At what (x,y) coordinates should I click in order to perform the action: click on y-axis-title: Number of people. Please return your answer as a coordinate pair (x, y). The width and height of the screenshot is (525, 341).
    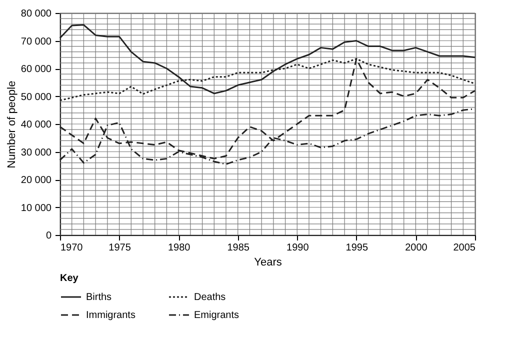
    Looking at the image, I should click on (12, 124).